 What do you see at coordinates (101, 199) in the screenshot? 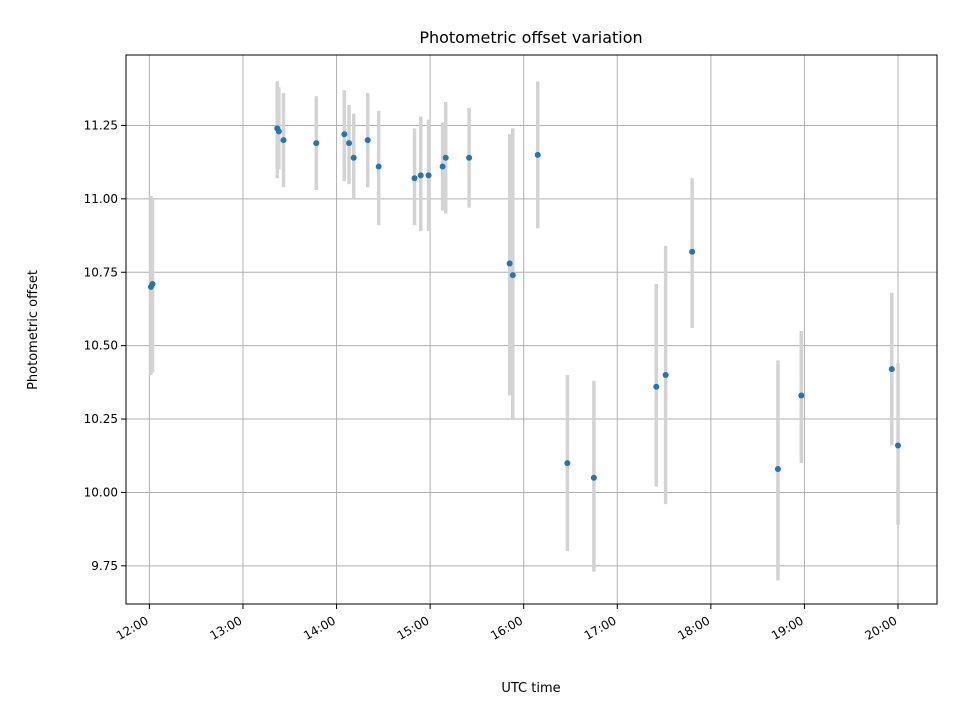
I see `y-tick-label: 11.00` at bounding box center [101, 199].